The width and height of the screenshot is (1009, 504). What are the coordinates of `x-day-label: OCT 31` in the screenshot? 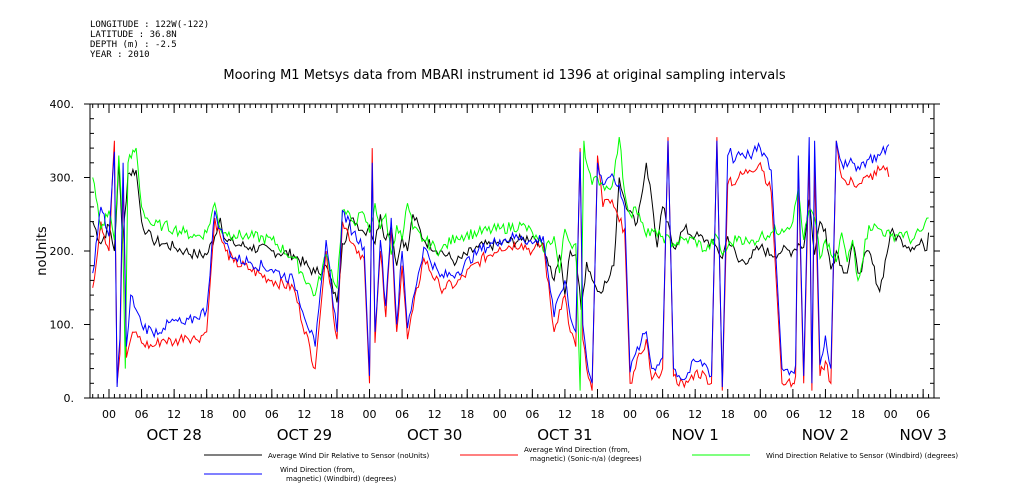 It's located at (564, 435).